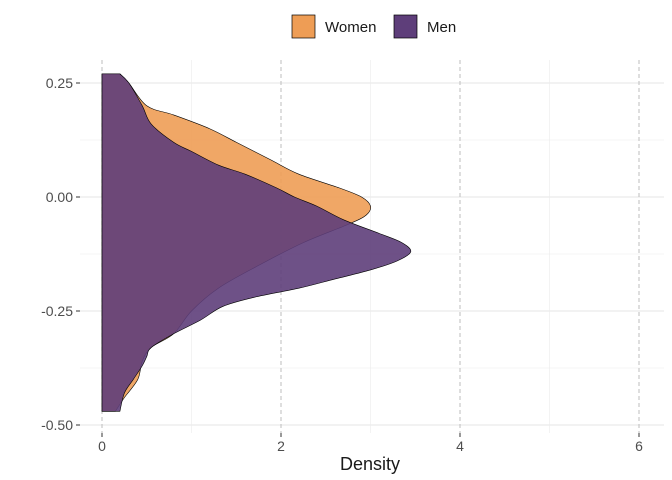 The width and height of the screenshot is (672, 480). What do you see at coordinates (370, 464) in the screenshot?
I see `x-axis-title: Density` at bounding box center [370, 464].